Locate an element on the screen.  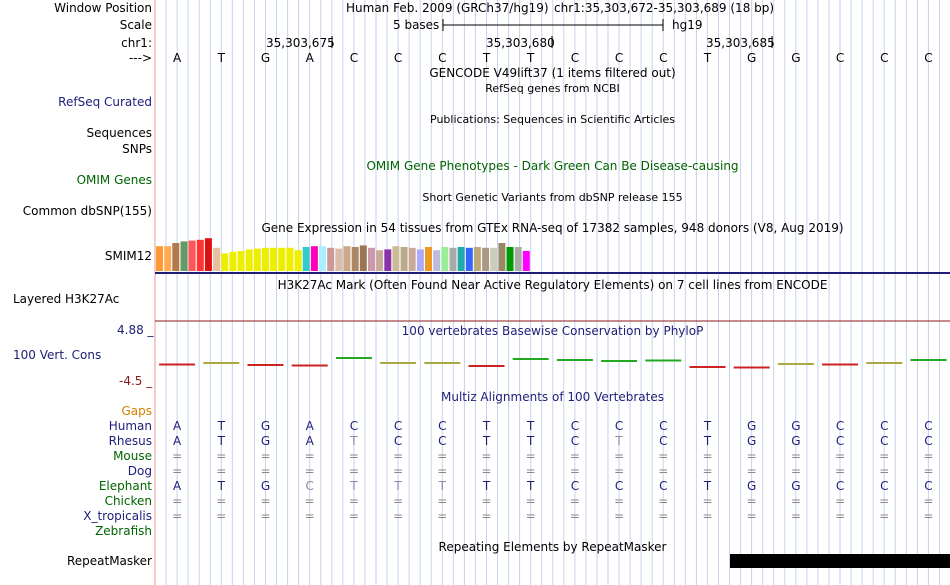
h3k27ac-track-label: Layered H3K27Ac is located at coordinates (66, 299).